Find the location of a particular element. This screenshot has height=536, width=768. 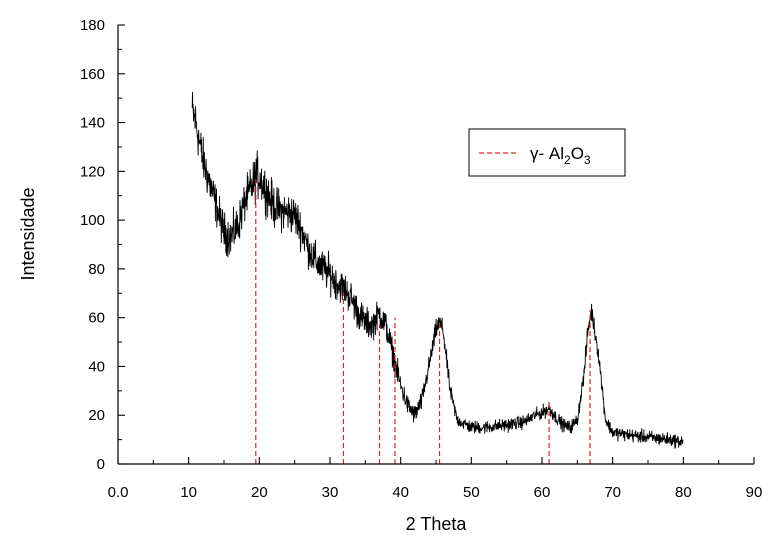

y-axis-title: Intensidade is located at coordinates (28, 233).